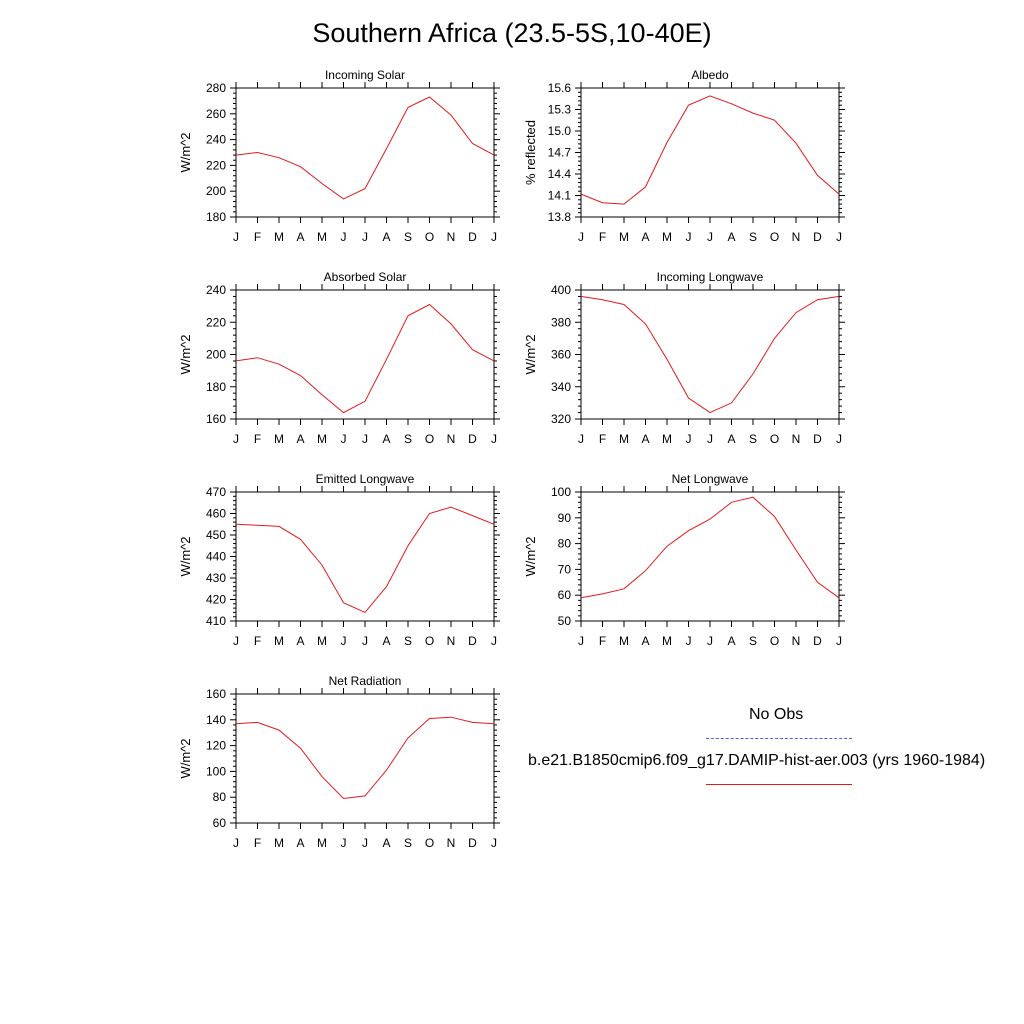 This screenshot has height=1024, width=1024. I want to click on y-tick-label: 280, so click(216, 88).